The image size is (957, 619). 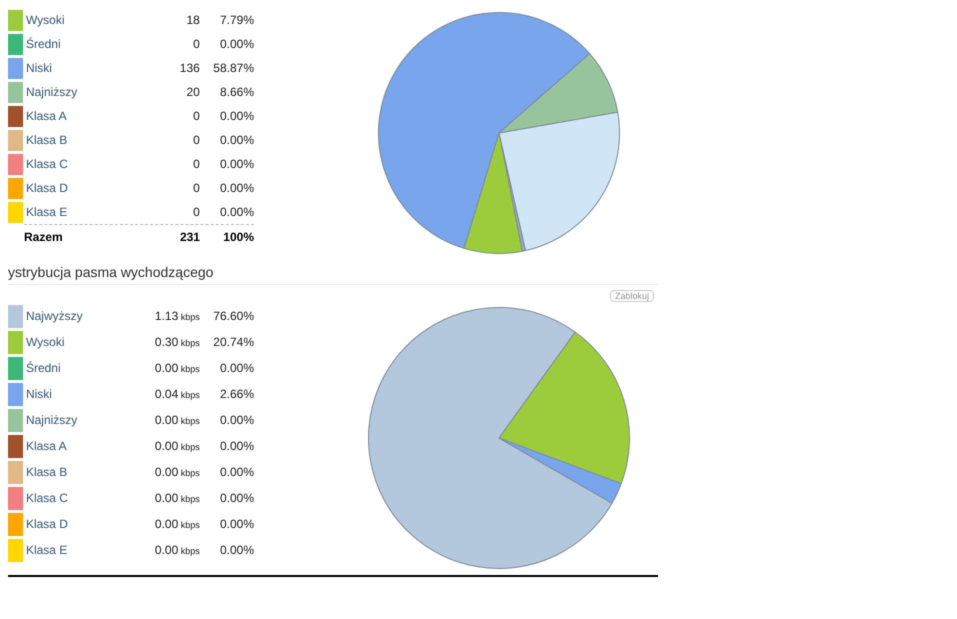 What do you see at coordinates (177, 342) in the screenshot?
I see `text: 0.30 kbps` at bounding box center [177, 342].